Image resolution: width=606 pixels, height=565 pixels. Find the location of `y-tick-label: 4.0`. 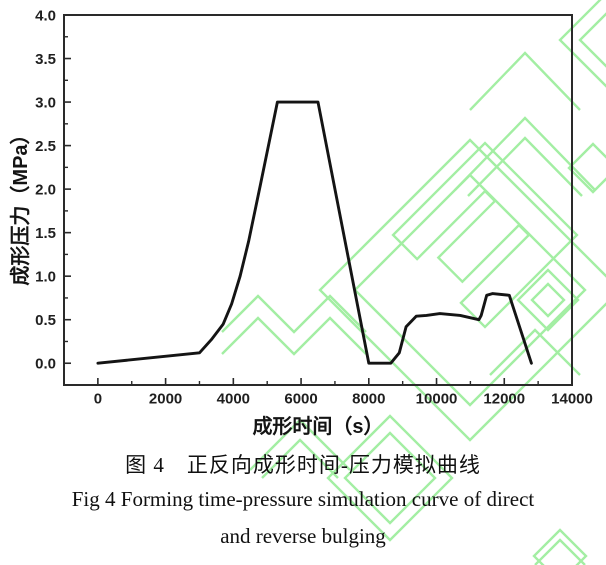

y-tick-label: 4.0 is located at coordinates (45, 15).